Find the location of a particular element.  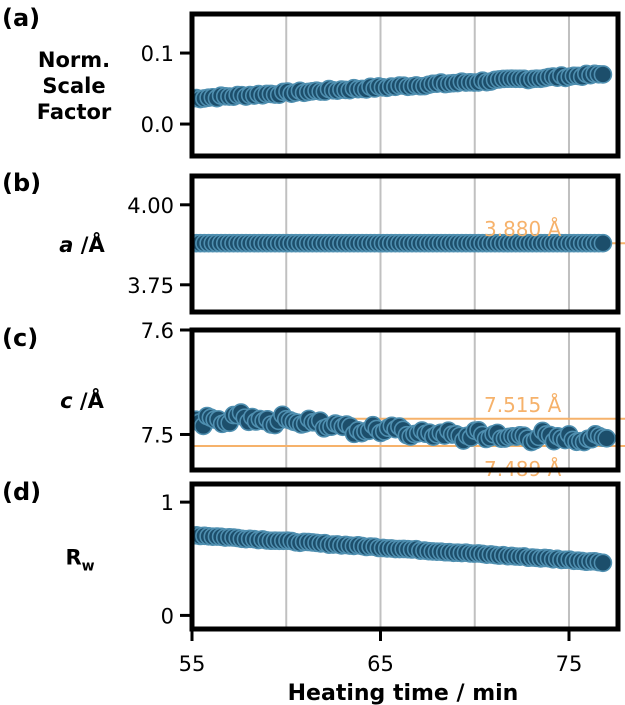

y-axis-label: Norm. is located at coordinates (74, 60).